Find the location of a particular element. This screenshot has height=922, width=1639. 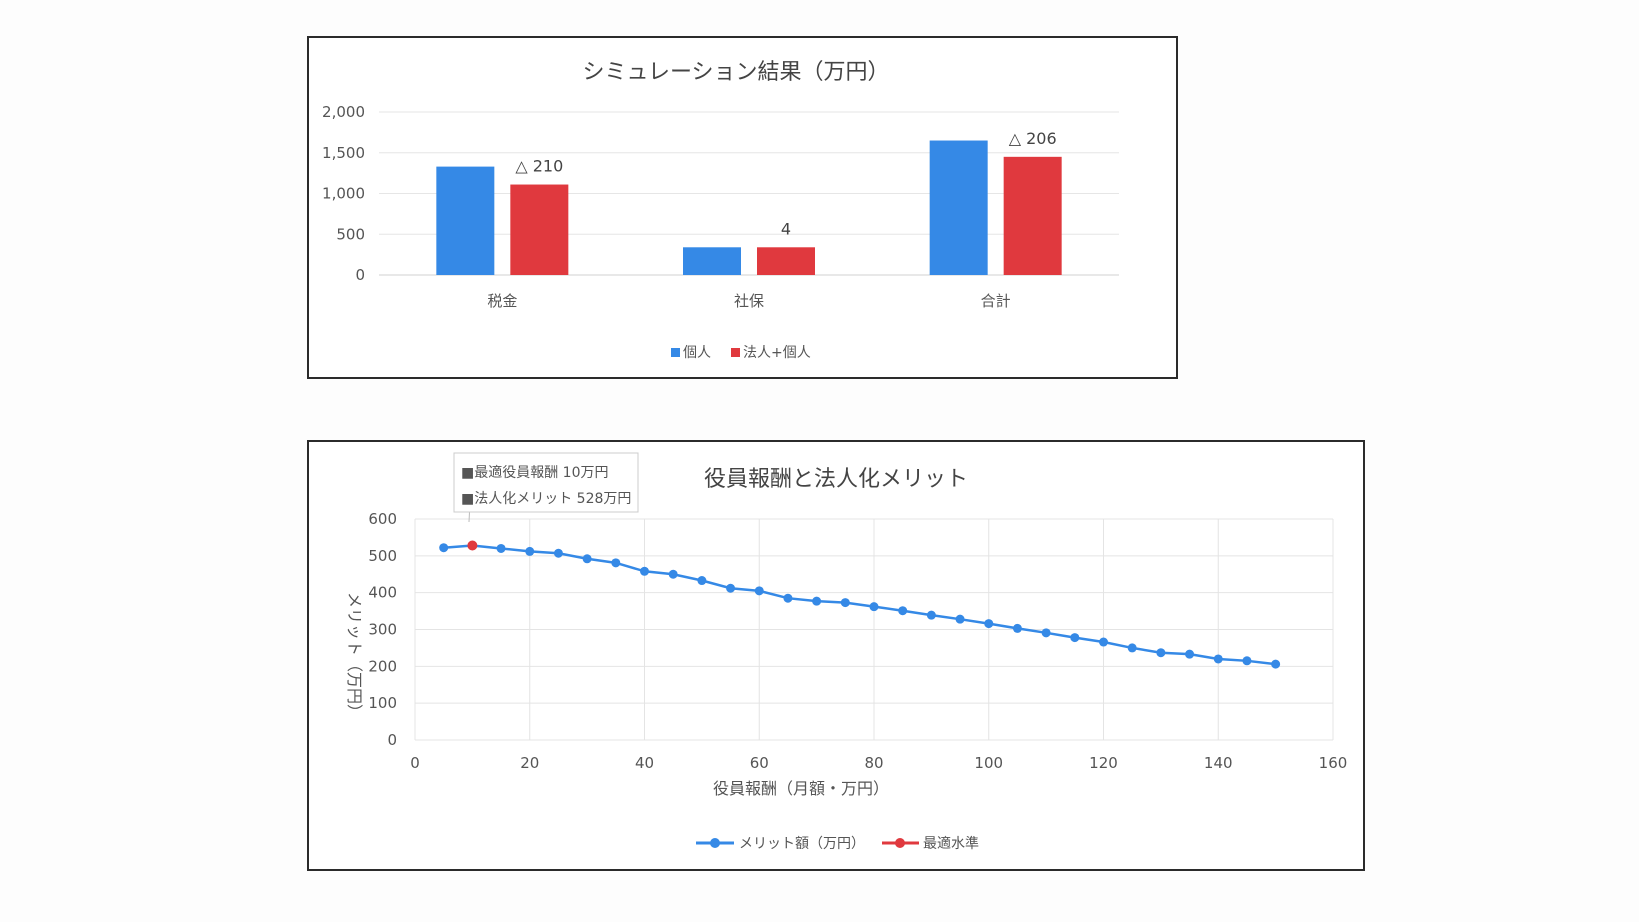

y-axis-label: メリット（万円） is located at coordinates (354, 656).